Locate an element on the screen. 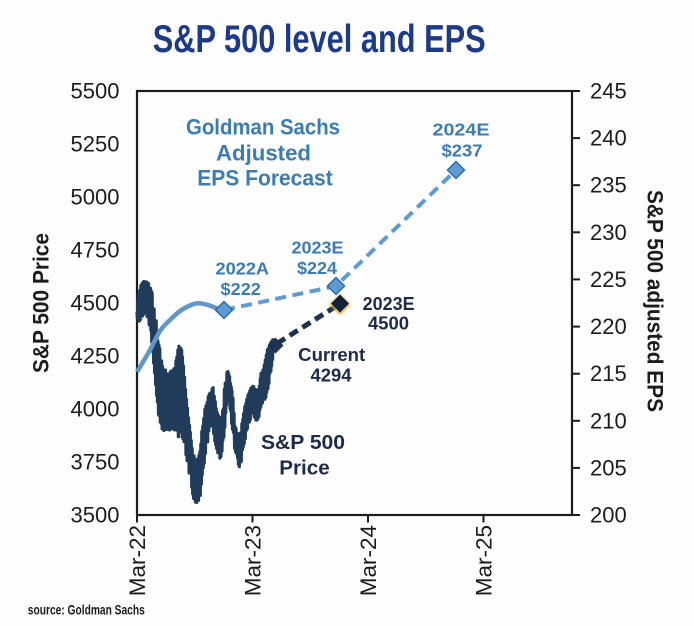 This screenshot has height=626, width=694. svg-text: 4250 is located at coordinates (95, 356).